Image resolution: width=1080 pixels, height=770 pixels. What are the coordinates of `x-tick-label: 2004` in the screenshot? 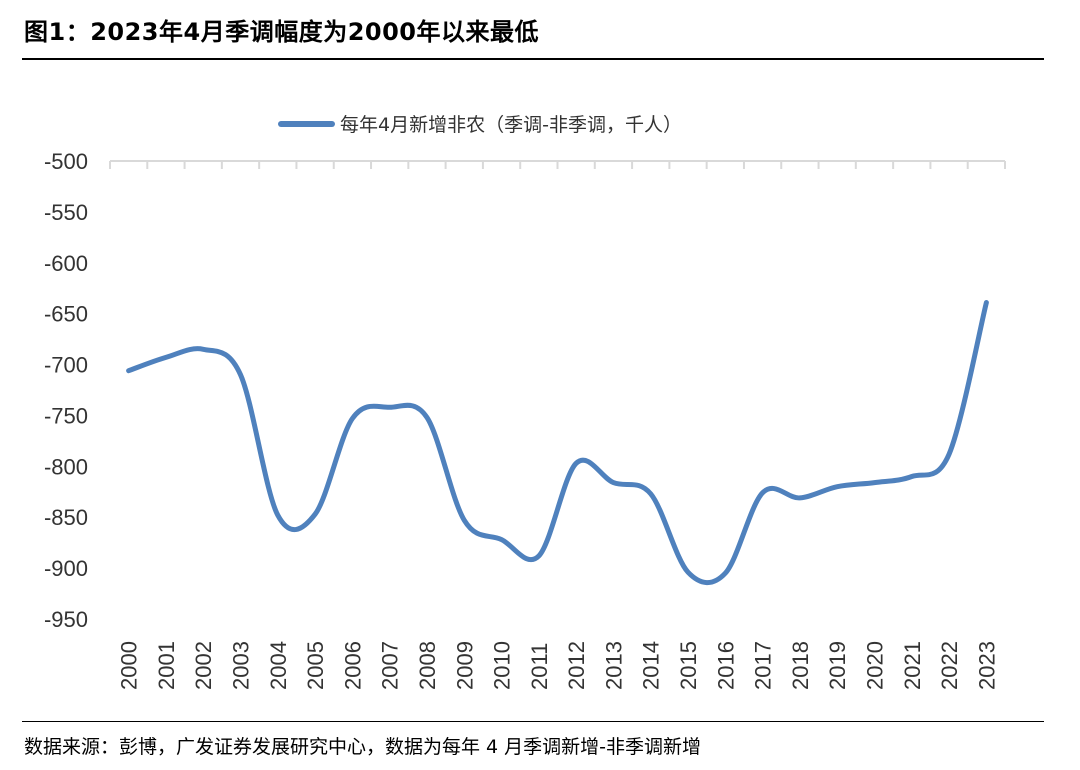 It's located at (278, 665).